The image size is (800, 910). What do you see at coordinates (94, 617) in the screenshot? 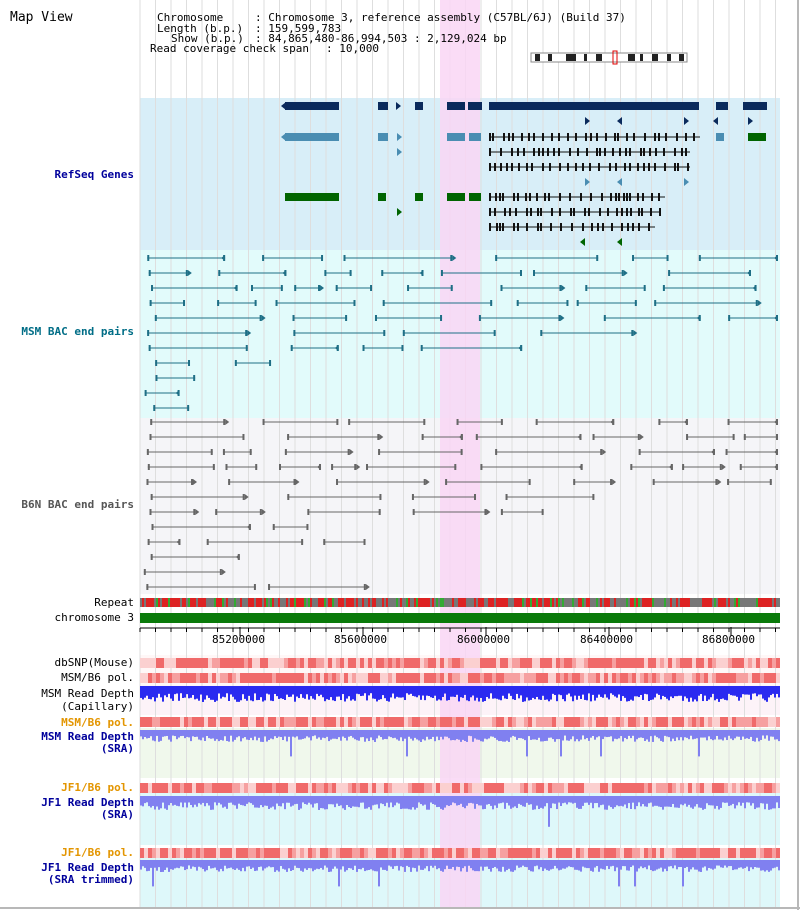
I see `track-label-chromosome: chromosome 3` at bounding box center [94, 617].